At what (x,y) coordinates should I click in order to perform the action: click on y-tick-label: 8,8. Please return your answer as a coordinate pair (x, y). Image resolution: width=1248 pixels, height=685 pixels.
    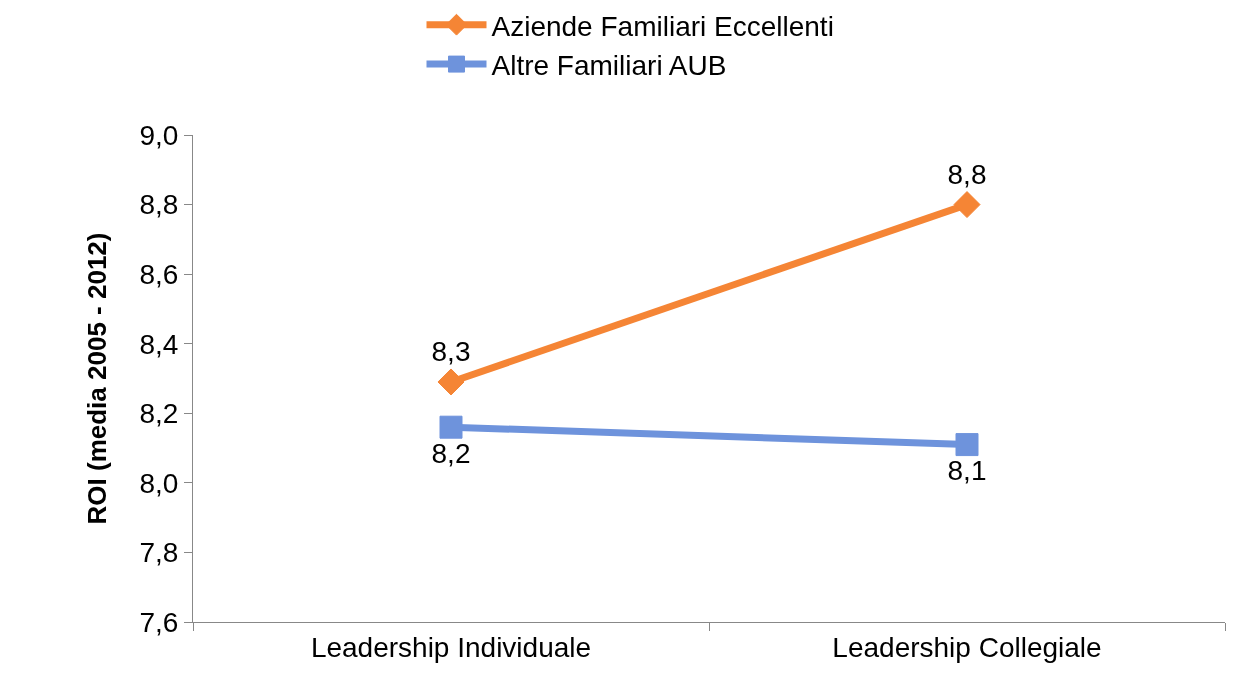
    Looking at the image, I should click on (159, 205).